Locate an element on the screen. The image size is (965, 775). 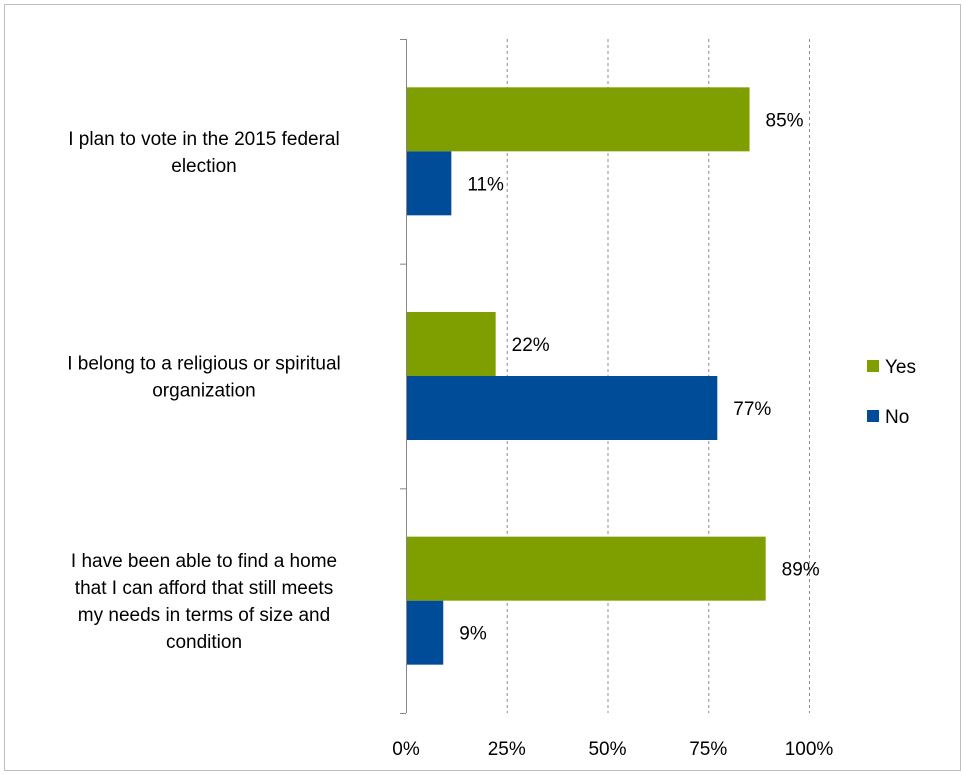
data-label-no-2: 77% is located at coordinates (752, 409).